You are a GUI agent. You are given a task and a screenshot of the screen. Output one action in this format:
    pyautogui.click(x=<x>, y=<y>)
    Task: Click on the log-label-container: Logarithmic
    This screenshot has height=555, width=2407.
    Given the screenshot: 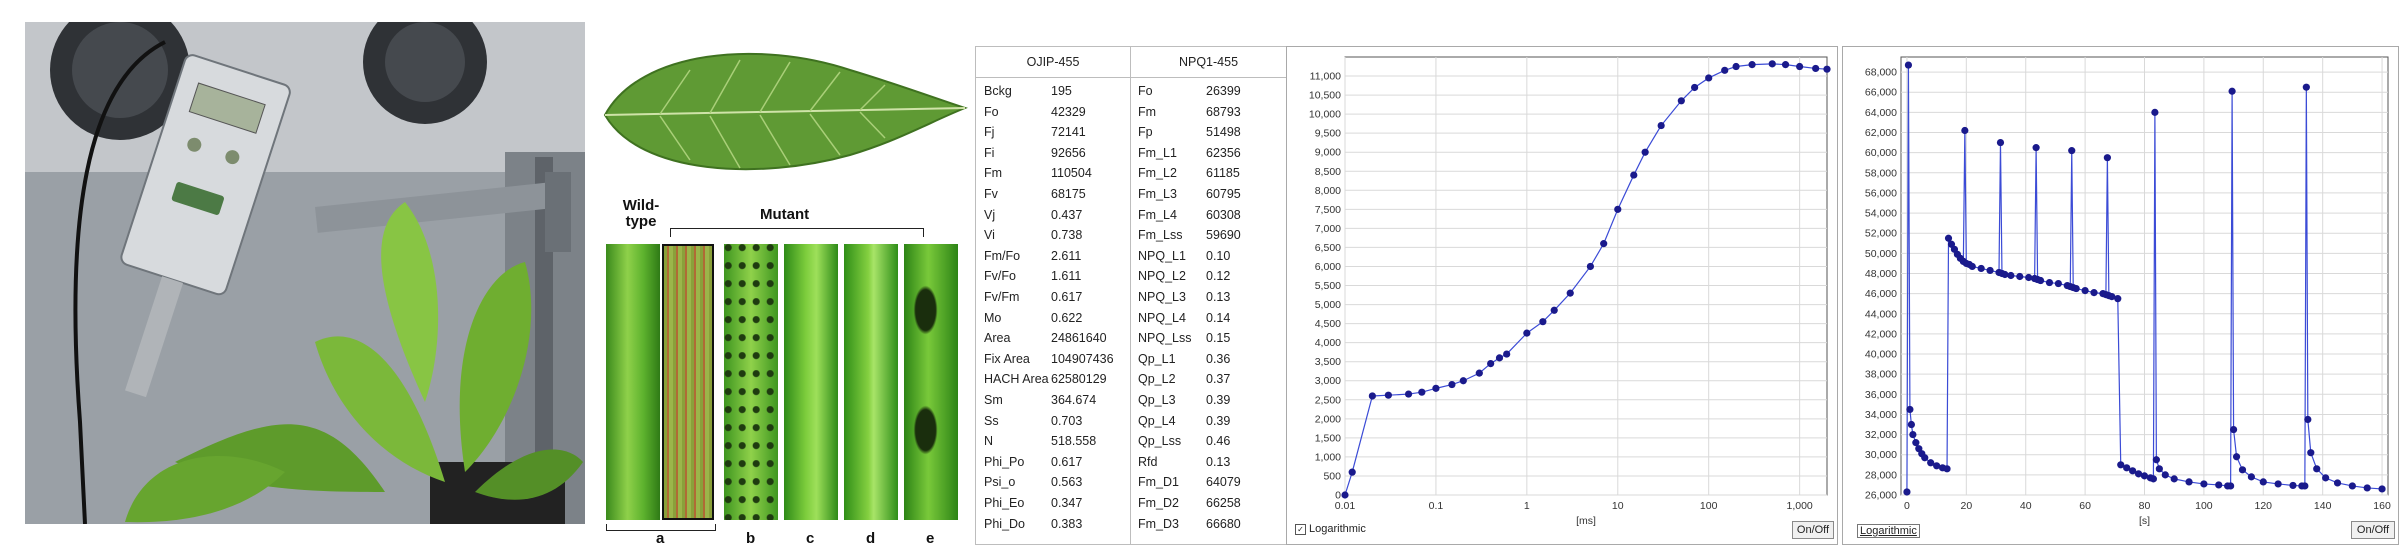 What is the action you would take?
    pyautogui.click(x=1888, y=531)
    